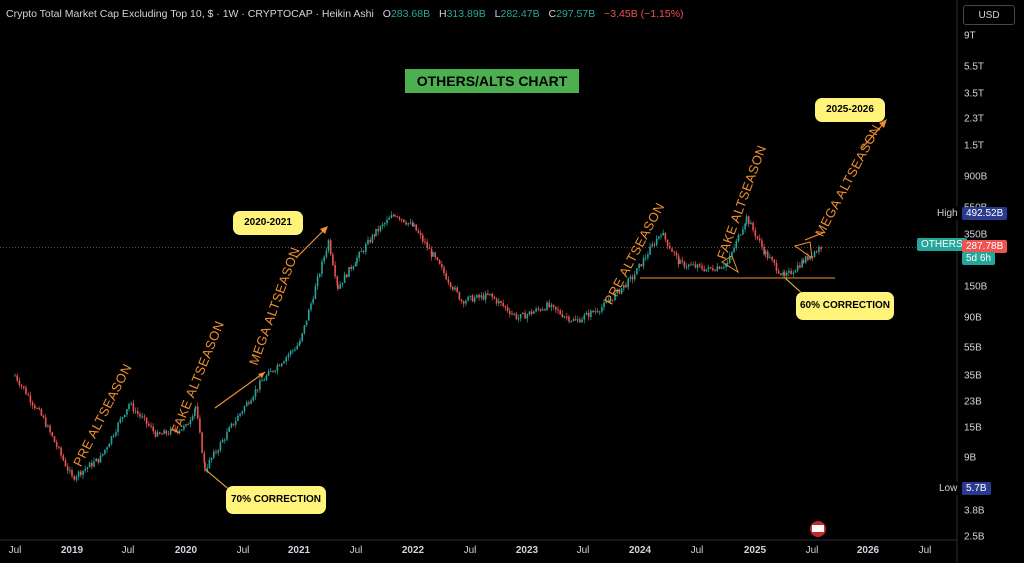 The height and width of the screenshot is (563, 1024). Describe the element at coordinates (976, 488) in the screenshot. I see `low-badge-value: 5.7B` at that location.